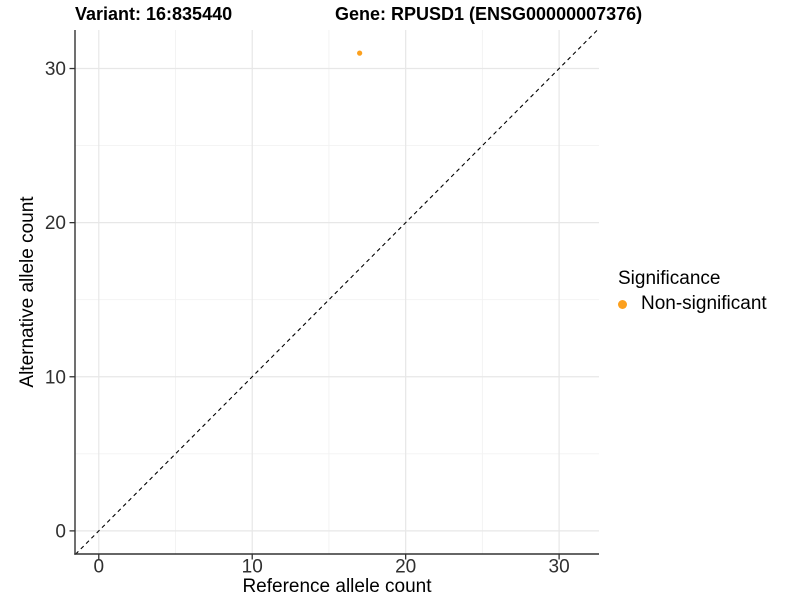  Describe the element at coordinates (337, 586) in the screenshot. I see `x-axis-title: Reference allele count` at that location.